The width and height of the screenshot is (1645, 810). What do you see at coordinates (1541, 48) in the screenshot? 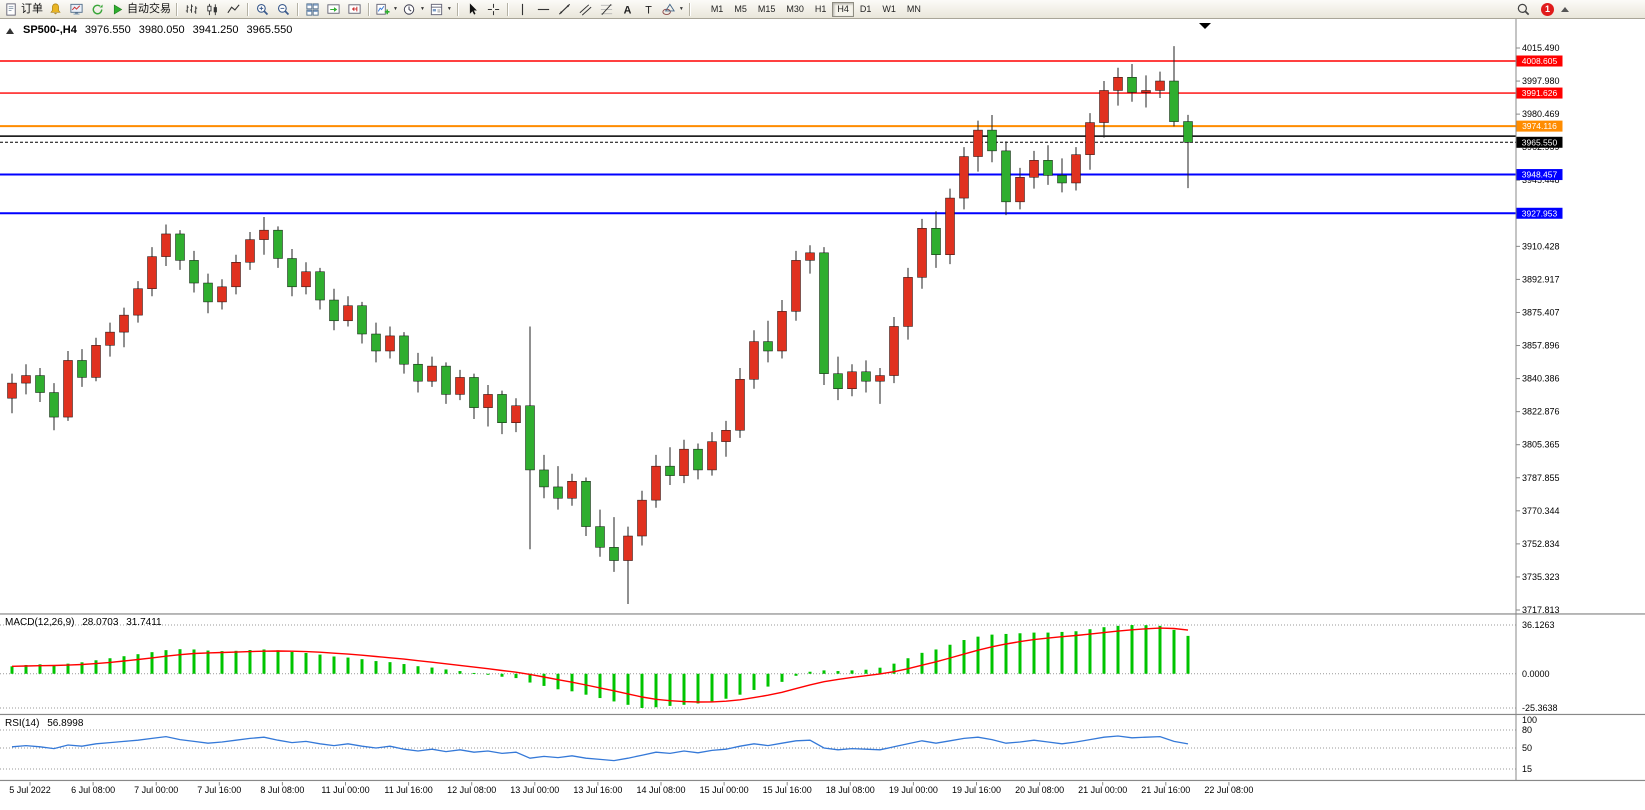
I see `svg-text: 4015.490` at bounding box center [1541, 48].